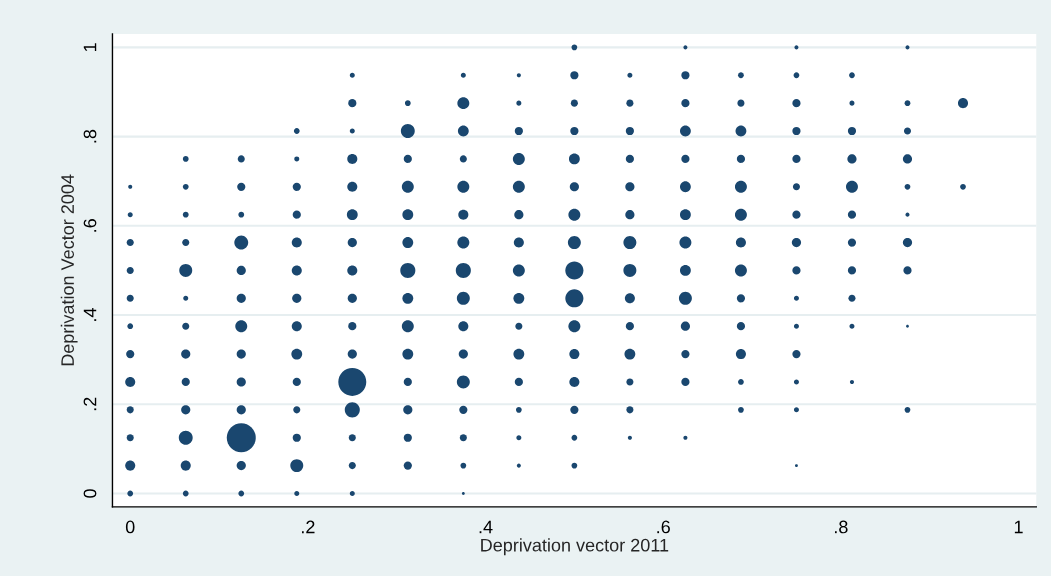  I want to click on x-tick-label: .4, so click(486, 527).